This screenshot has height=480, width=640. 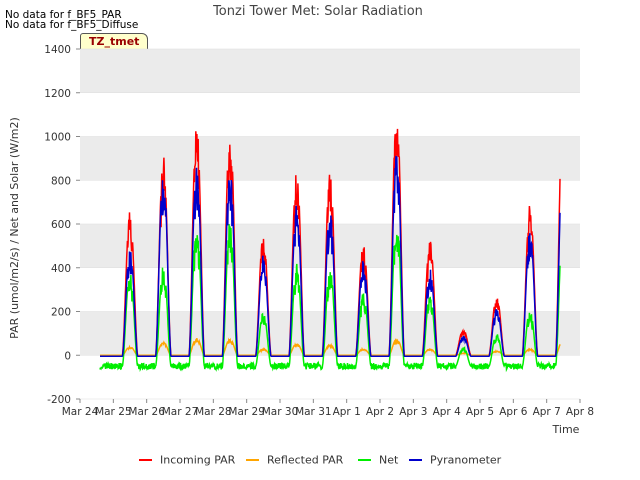 I want to click on x-axis-label: Time, so click(x=566, y=429).